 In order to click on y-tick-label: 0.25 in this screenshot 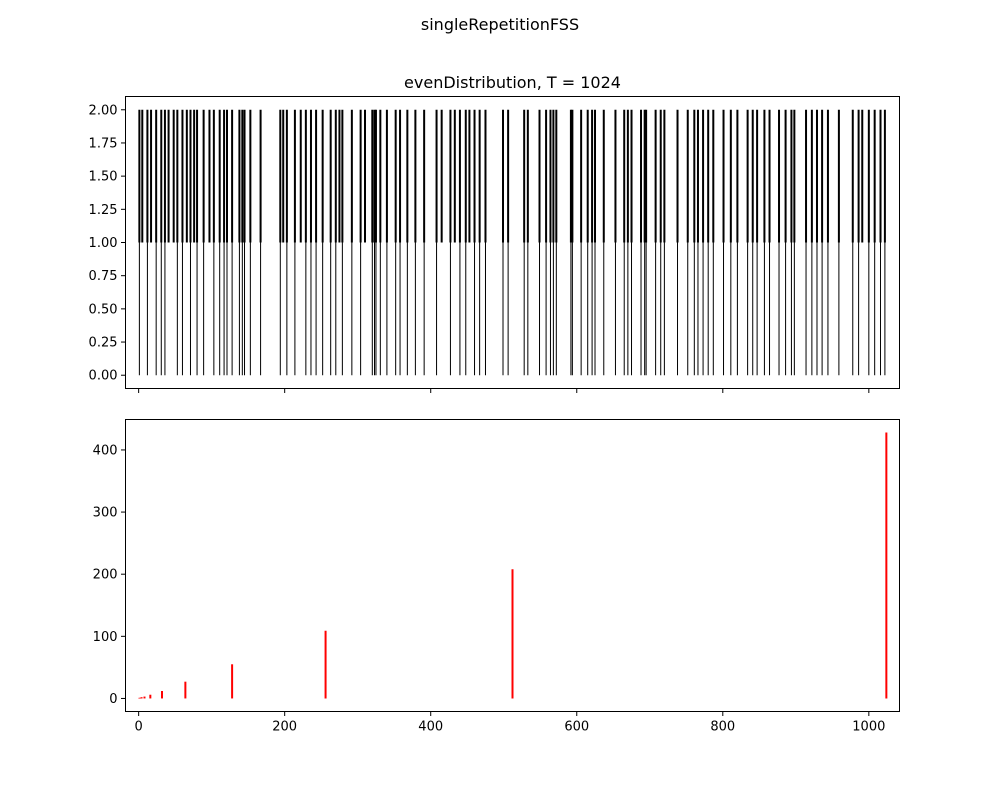, I will do `click(103, 343)`.